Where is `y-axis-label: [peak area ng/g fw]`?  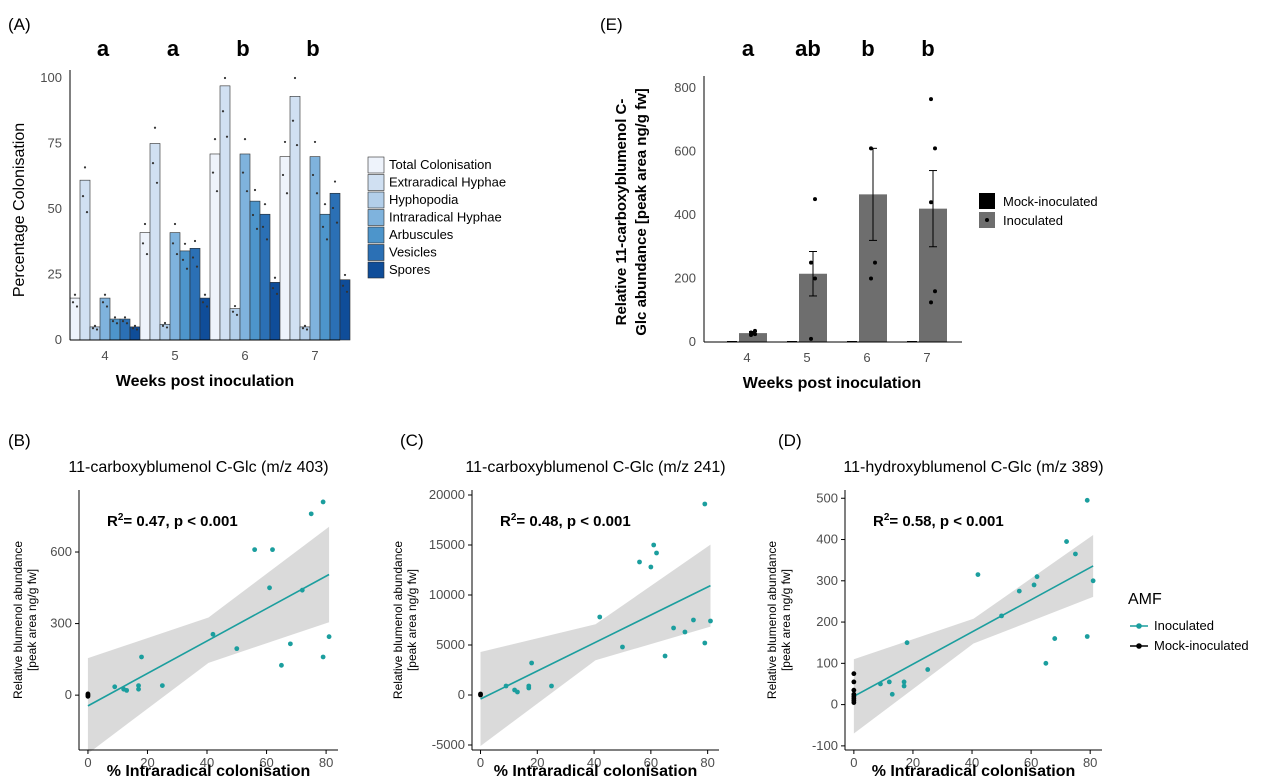 y-axis-label: [peak area ng/g fw] is located at coordinates (786, 620).